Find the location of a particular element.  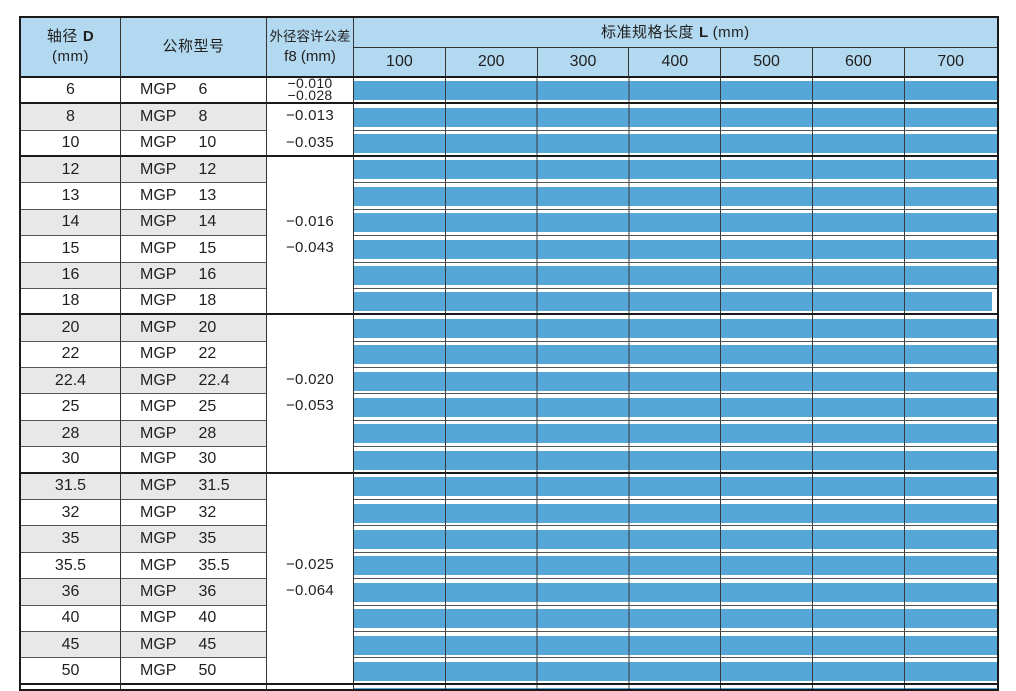

header-standard-length: 标准规格长度 L (mm) is located at coordinates (675, 33).